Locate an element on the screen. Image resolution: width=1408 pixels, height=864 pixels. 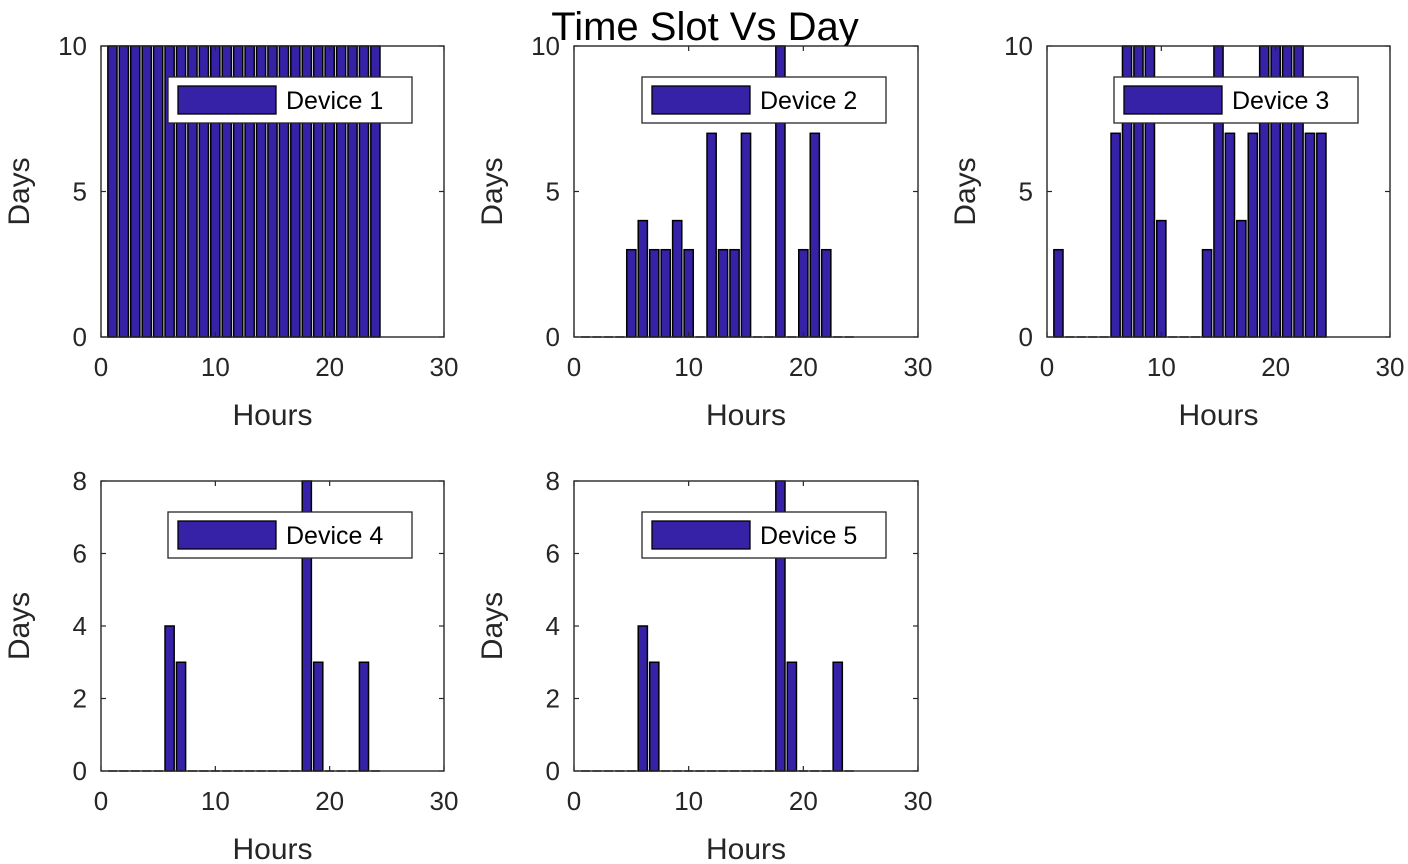
legend: Device 4 is located at coordinates (290, 535).